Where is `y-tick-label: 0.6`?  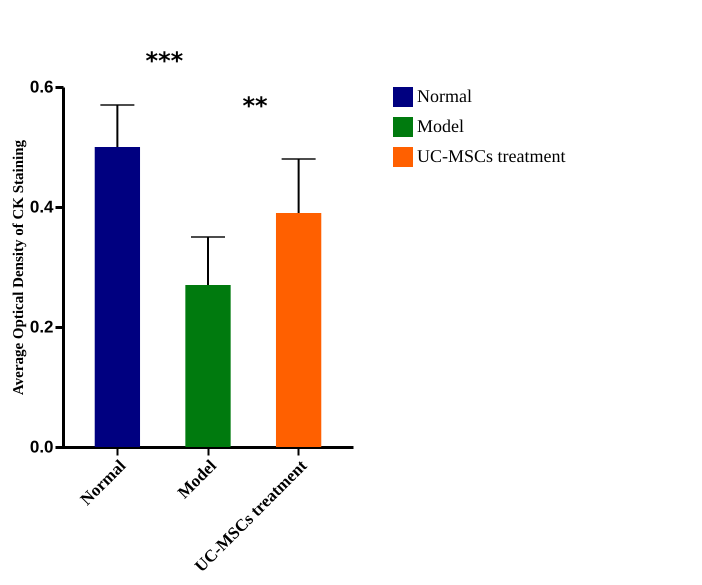 y-tick-label: 0.6 is located at coordinates (42, 87).